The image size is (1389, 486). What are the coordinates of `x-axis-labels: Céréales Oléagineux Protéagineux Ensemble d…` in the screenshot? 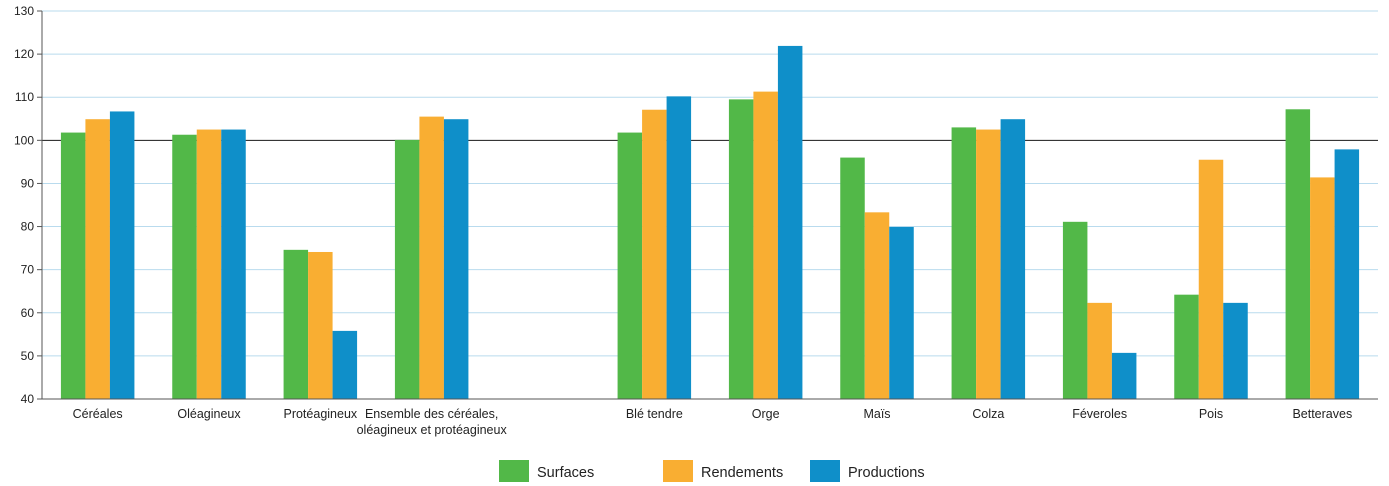 It's located at (713, 422).